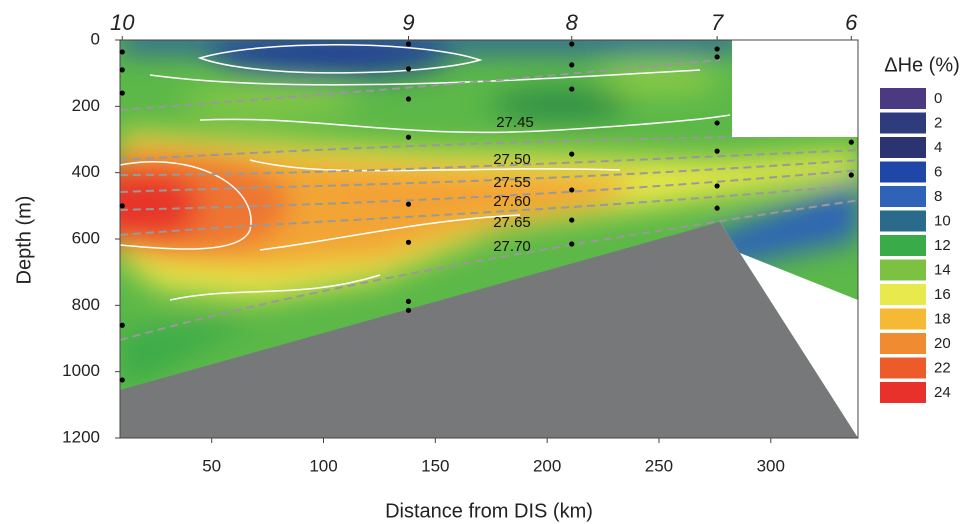 This screenshot has width=974, height=524. Describe the element at coordinates (515, 122) in the screenshot. I see `isopycnal-label: 27.45` at that location.